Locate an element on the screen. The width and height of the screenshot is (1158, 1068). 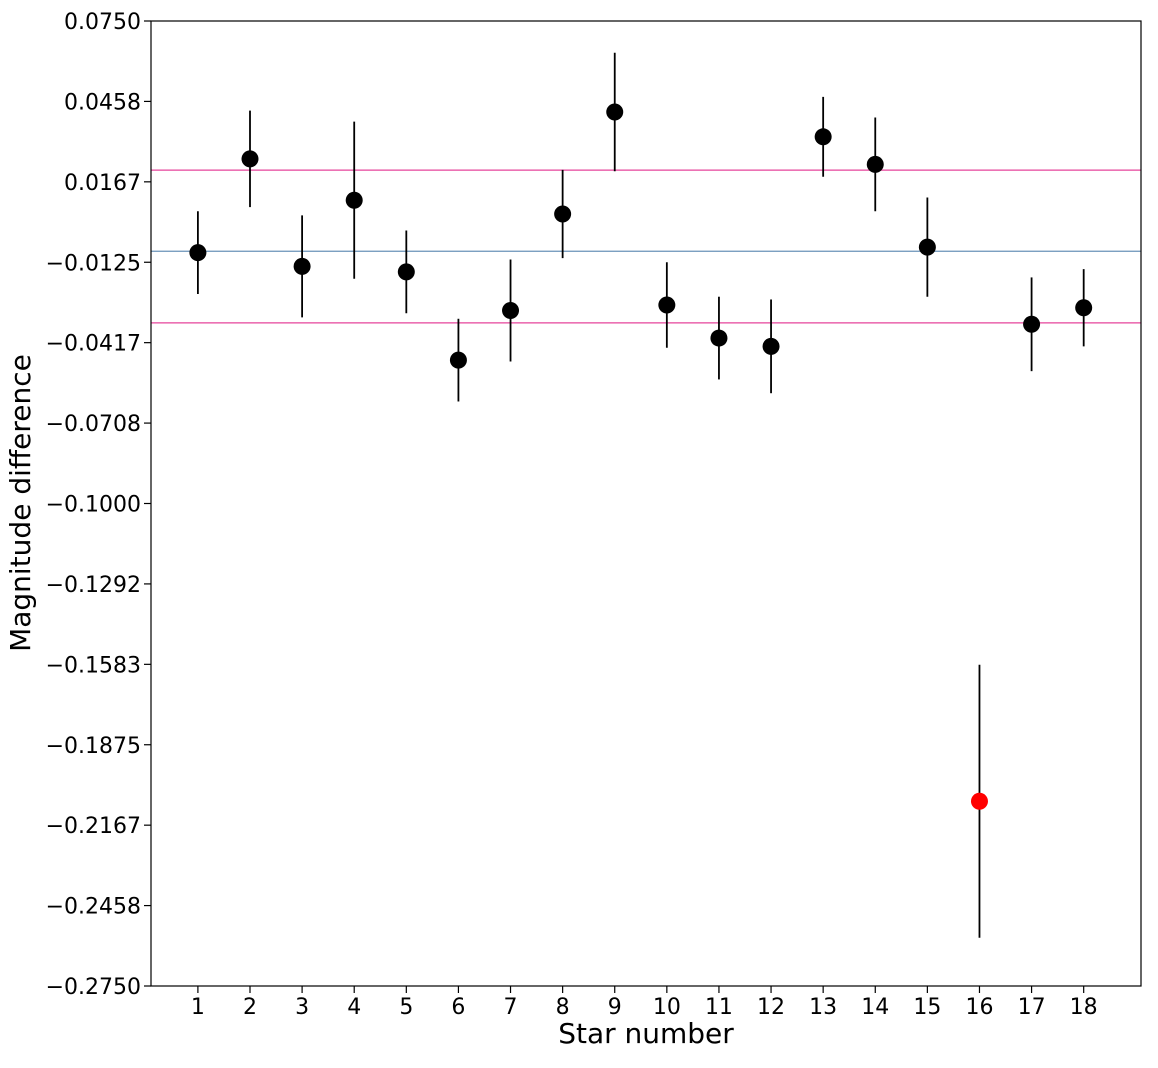
x-tick-label: 9 is located at coordinates (615, 1007).